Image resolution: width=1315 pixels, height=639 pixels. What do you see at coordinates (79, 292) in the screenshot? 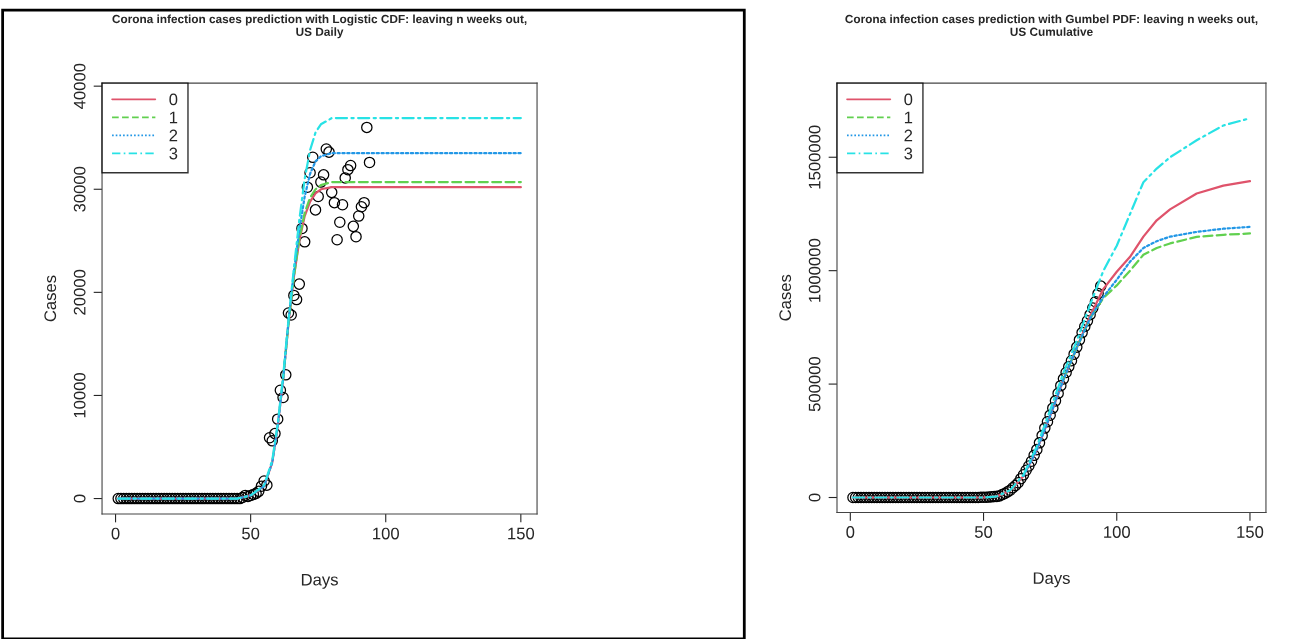
I see `y-tick-label: 20000` at bounding box center [79, 292].